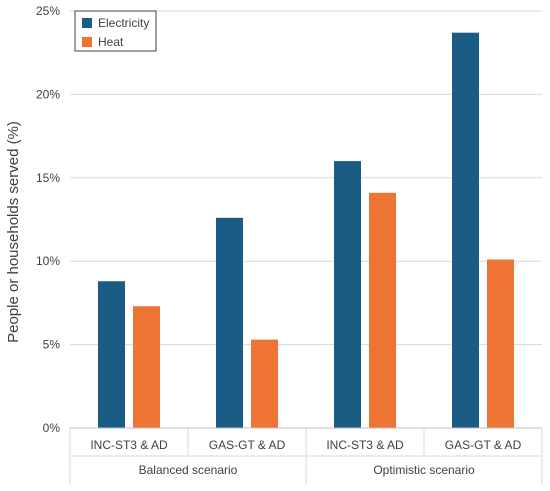 Image resolution: width=550 pixels, height=491 pixels. I want to click on y-axis-label: People or households served (%), so click(13, 232).